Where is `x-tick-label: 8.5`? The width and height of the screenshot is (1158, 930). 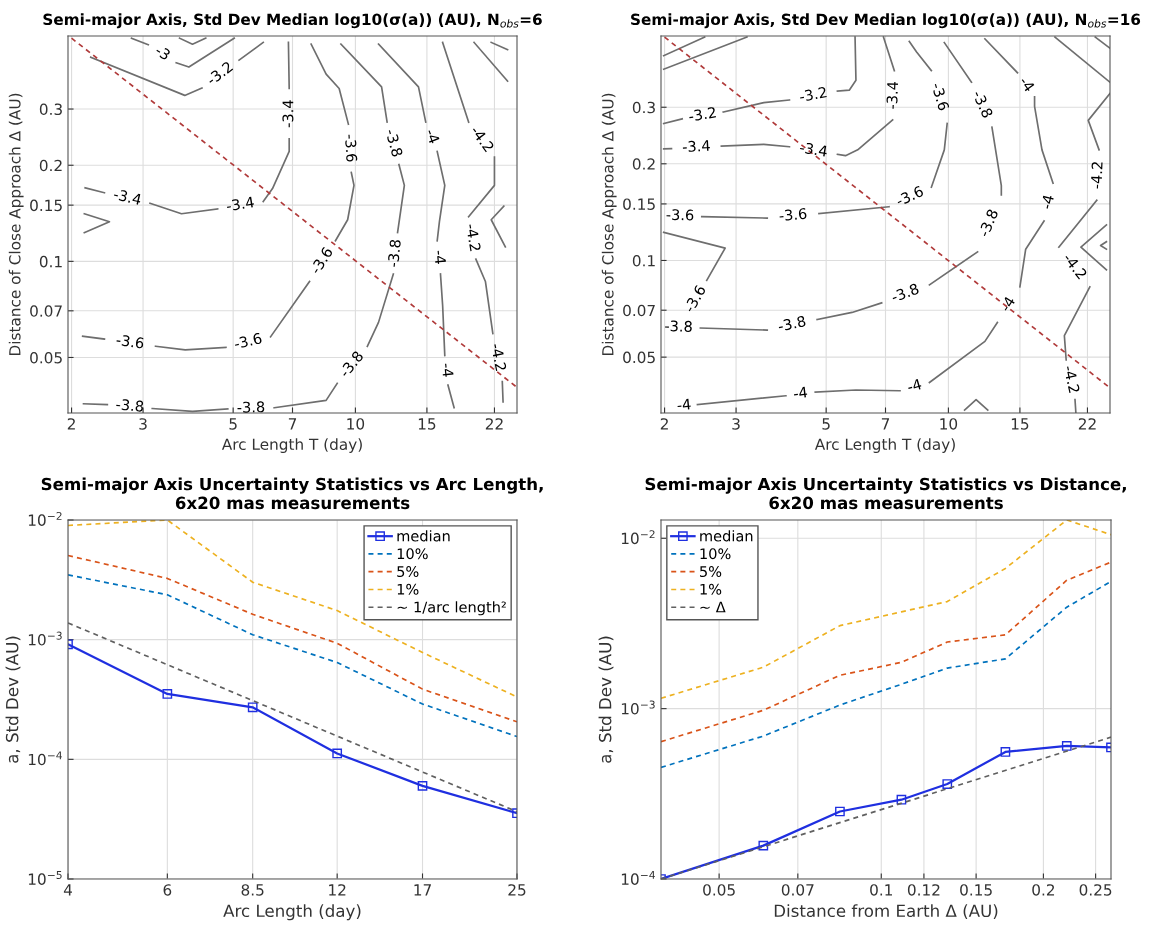 x-tick-label: 8.5 is located at coordinates (252, 890).